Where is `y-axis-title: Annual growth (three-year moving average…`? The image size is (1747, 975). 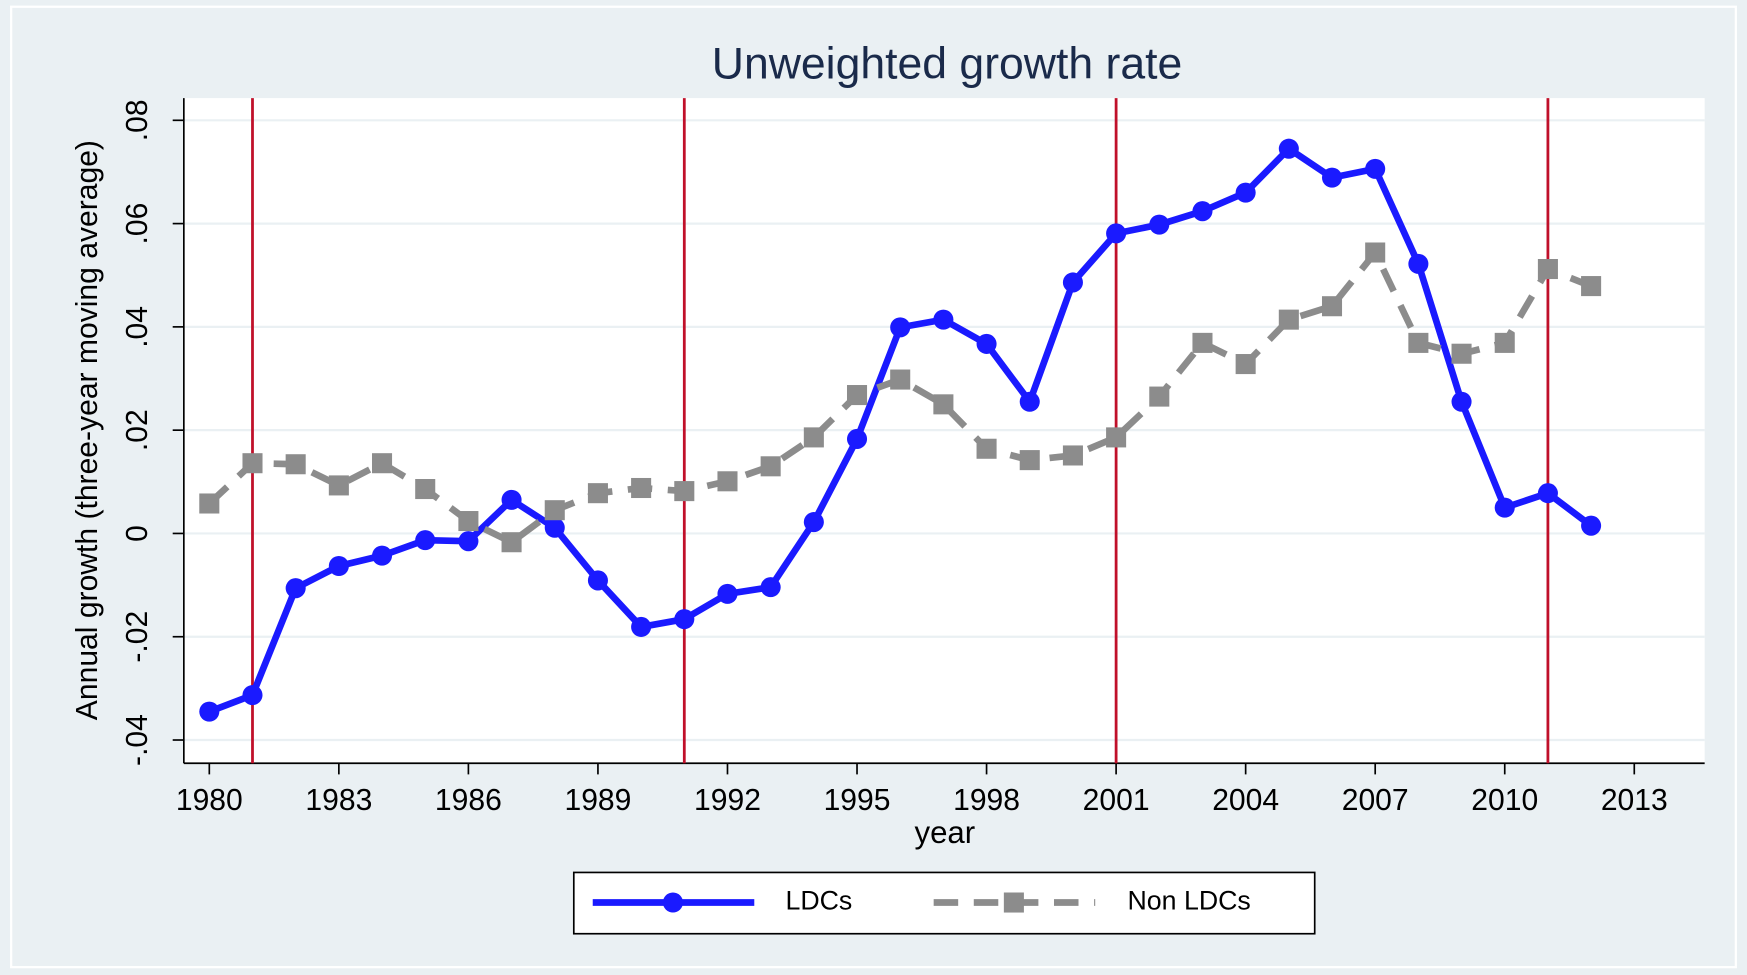 y-axis-title: Annual growth (three-year moving average… is located at coordinates (87, 430).